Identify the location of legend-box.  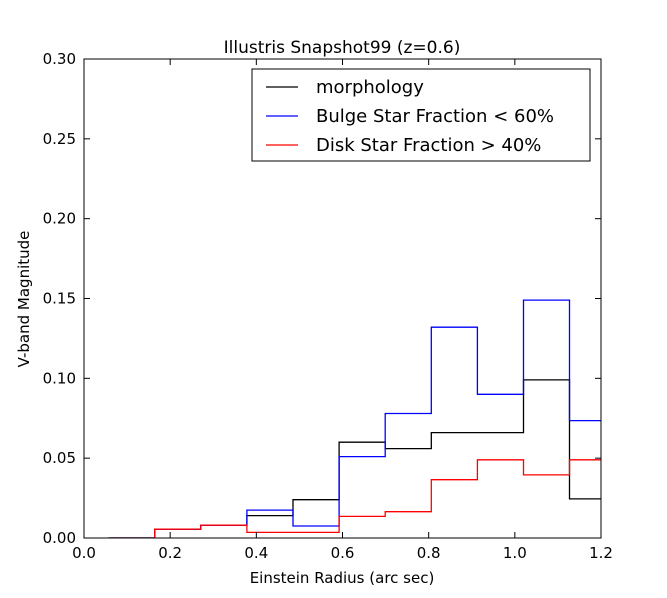
(421, 115).